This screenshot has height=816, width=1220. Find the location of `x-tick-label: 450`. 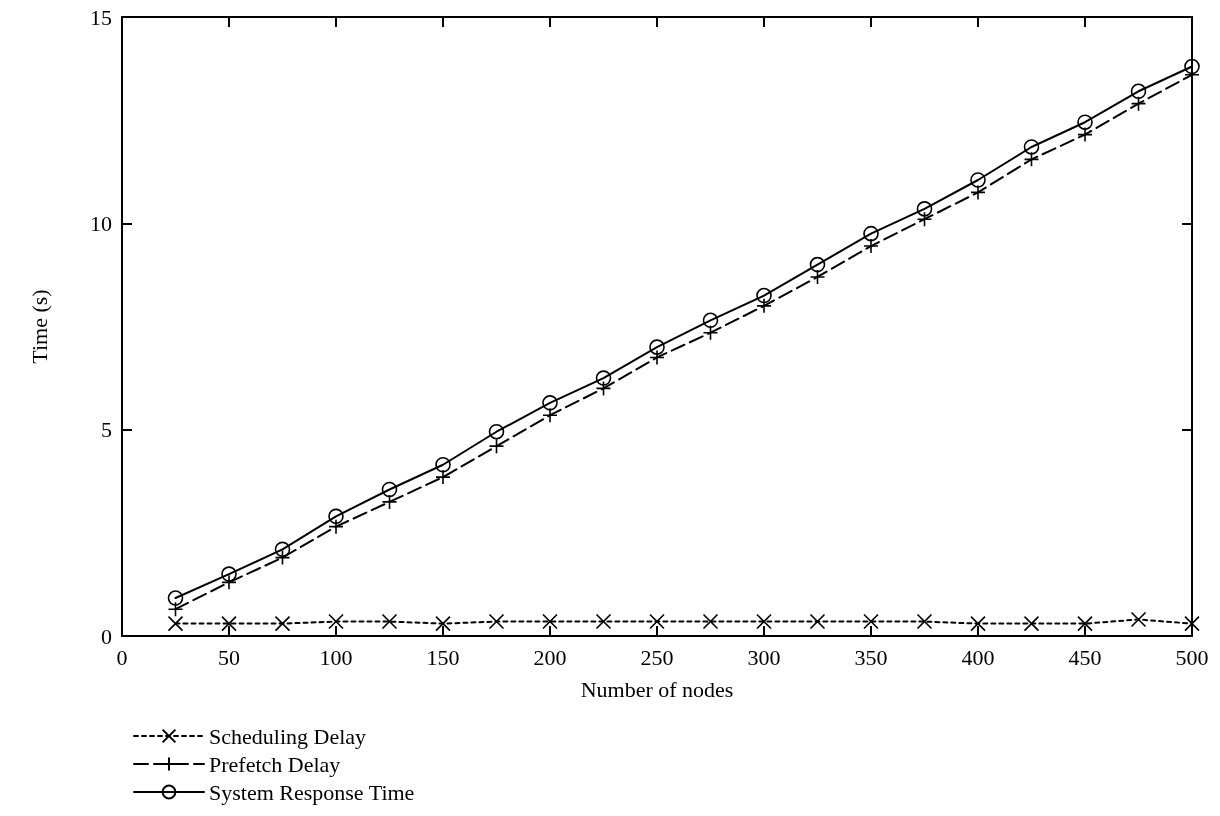

x-tick-label: 450 is located at coordinates (1085, 657).